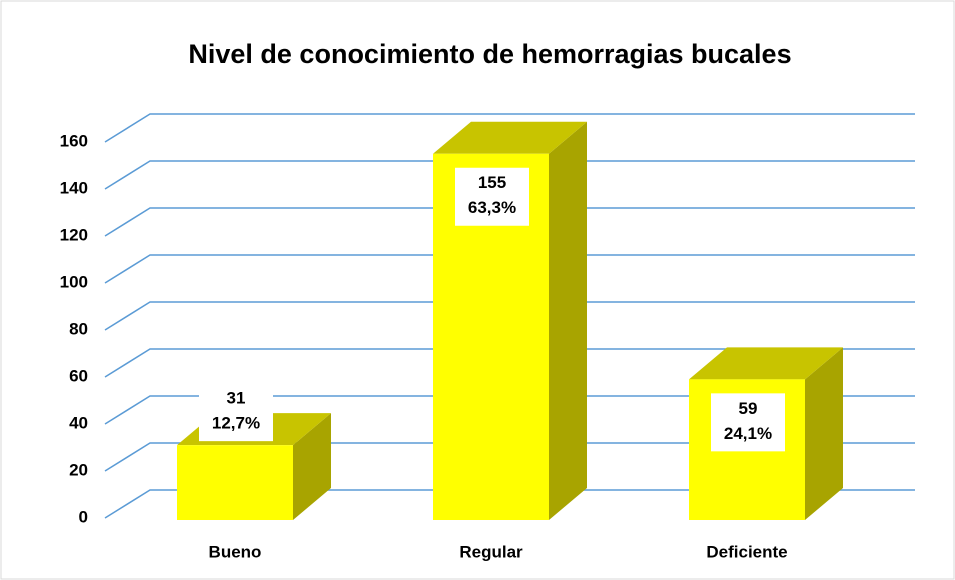 This screenshot has height=580, width=955. What do you see at coordinates (491, 551) in the screenshot?
I see `x-tick-label: Regular` at bounding box center [491, 551].